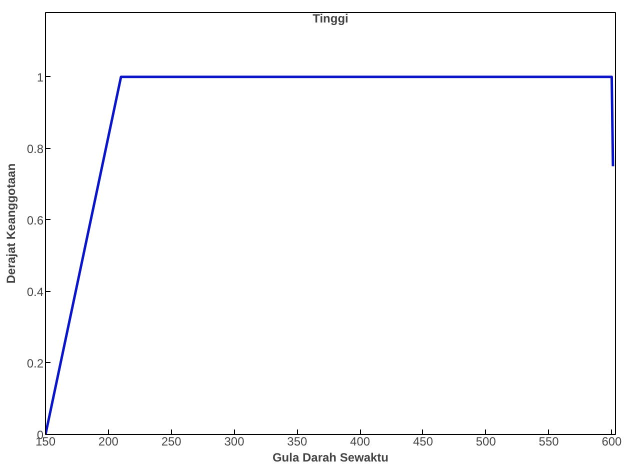 This screenshot has width=629, height=467. Describe the element at coordinates (35, 291) in the screenshot. I see `y-tick-label: 0.4` at that location.